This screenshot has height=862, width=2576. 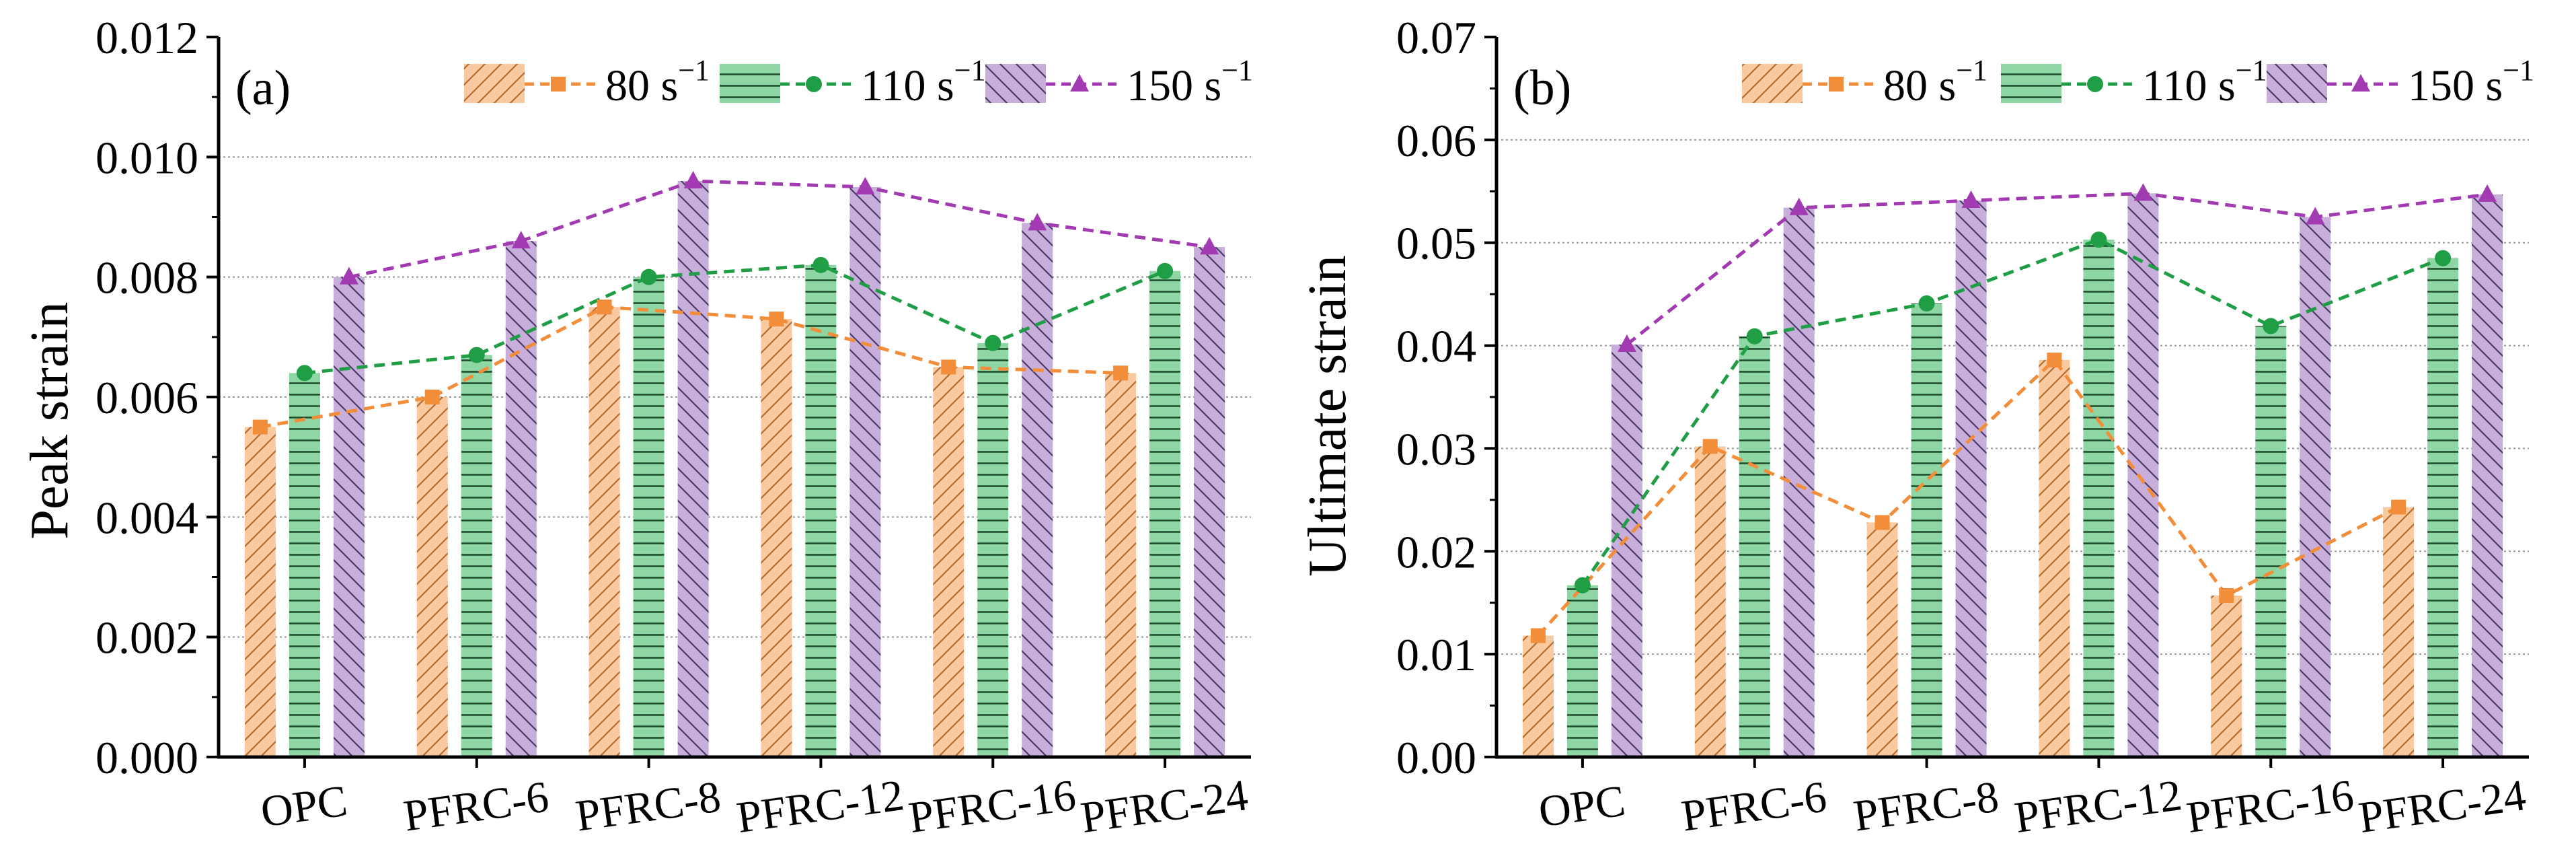 I want to click on y-tick-label: 0.05, so click(x=1436, y=243).